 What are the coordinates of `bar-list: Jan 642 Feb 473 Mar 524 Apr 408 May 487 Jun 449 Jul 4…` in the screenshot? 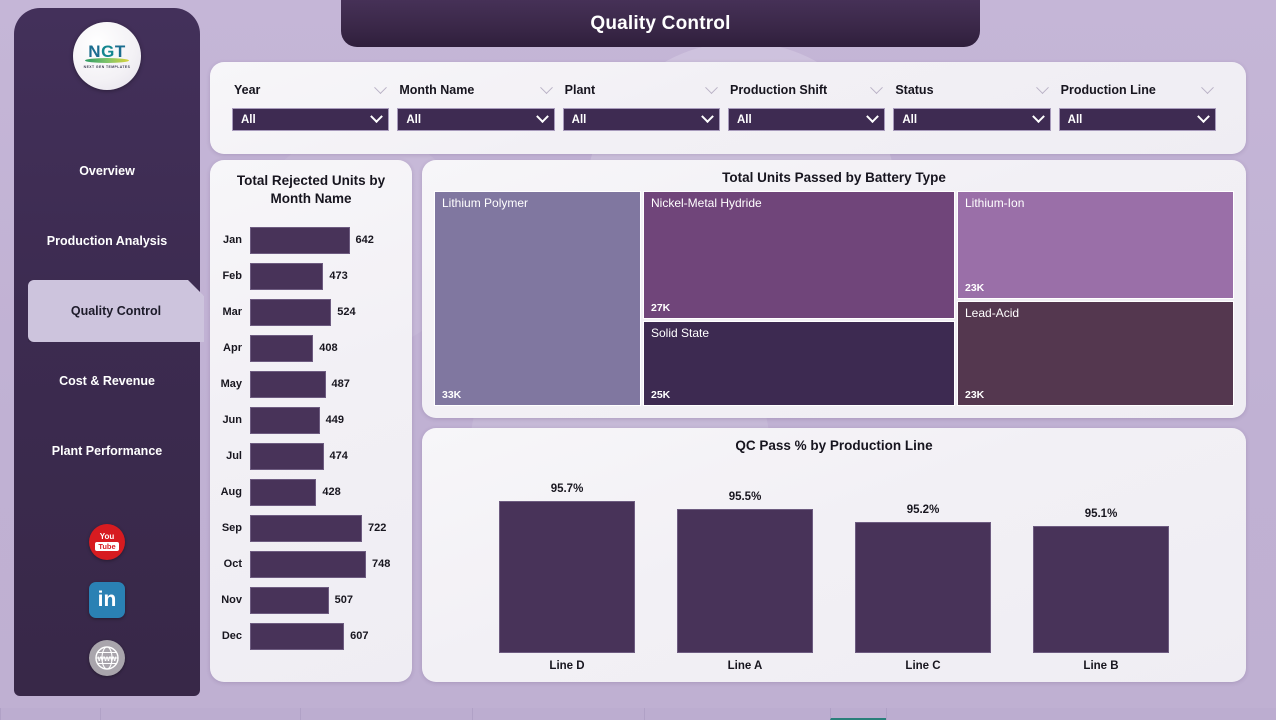 It's located at (311, 438).